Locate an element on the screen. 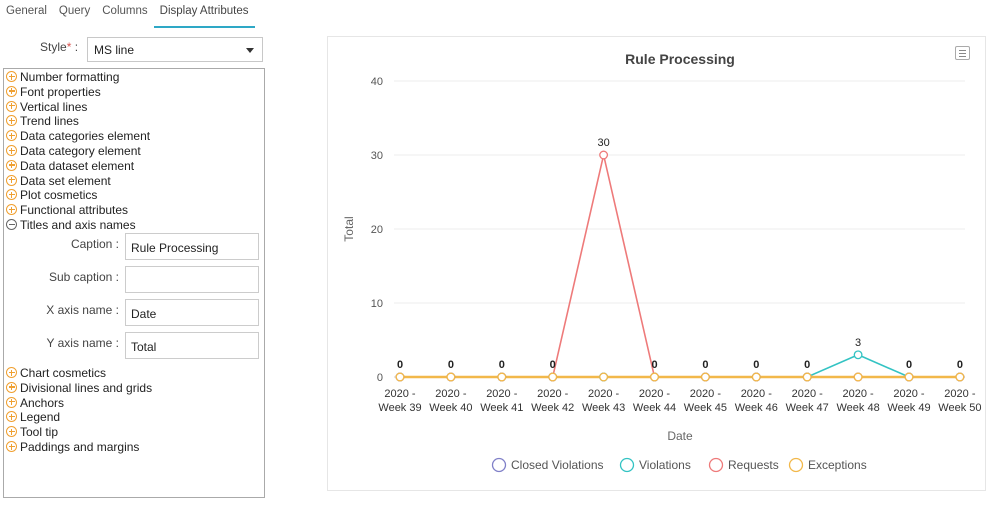  accordion-item: Trend lines is located at coordinates (42, 121).